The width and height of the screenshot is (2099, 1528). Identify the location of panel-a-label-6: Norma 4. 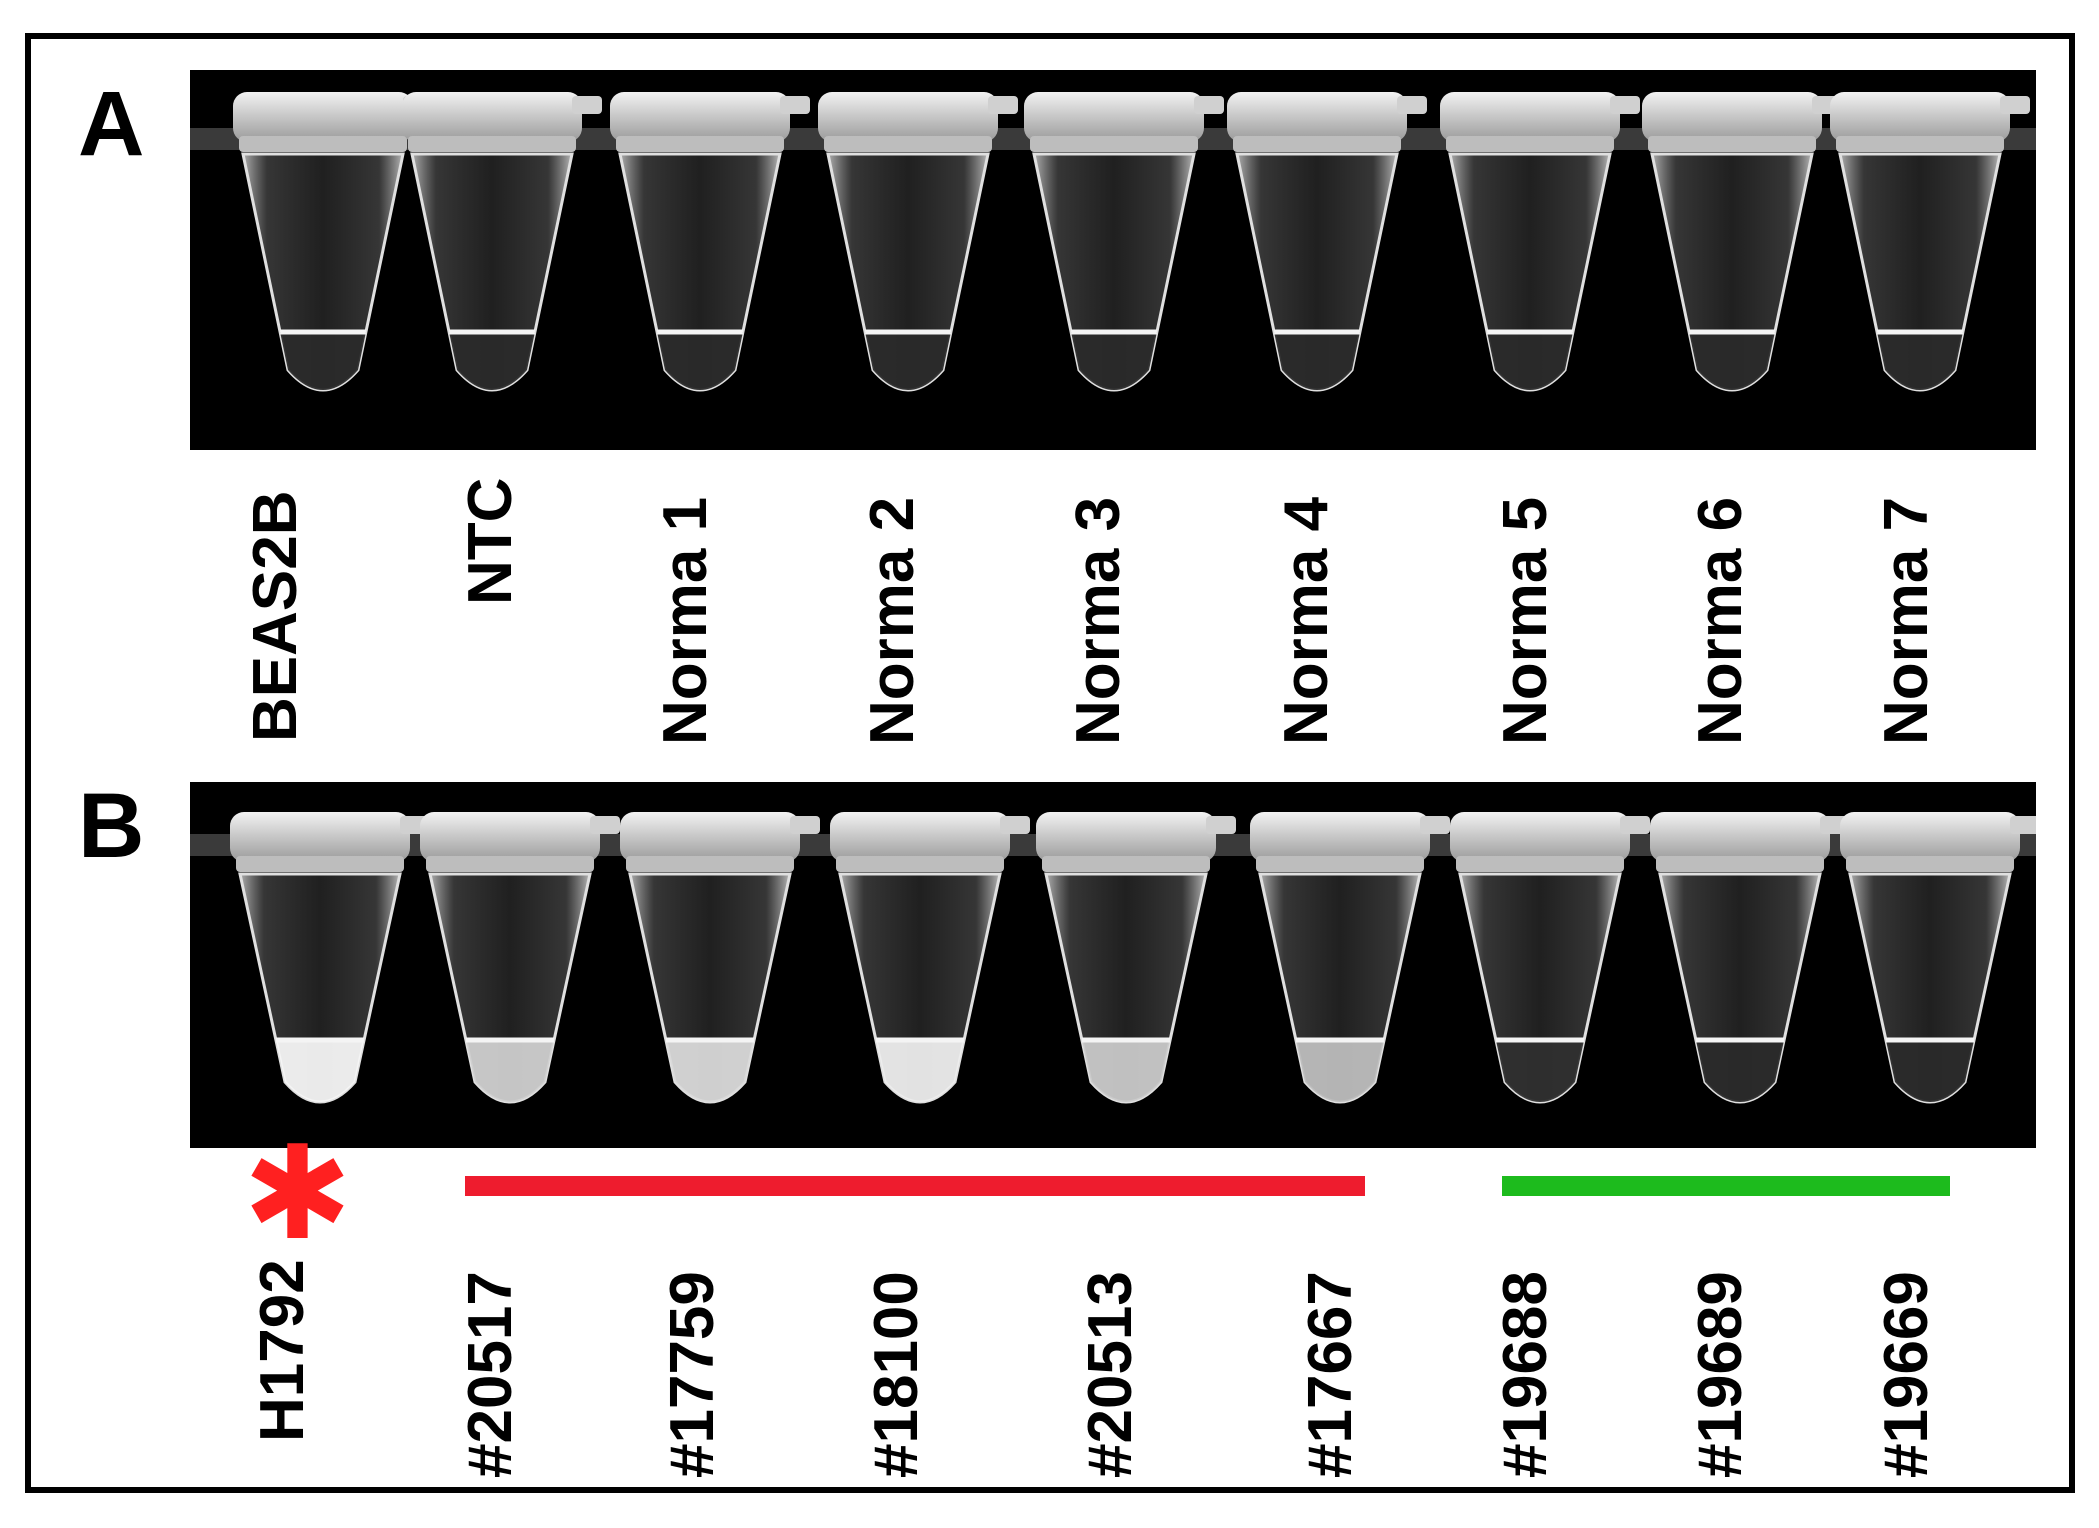
(1306, 620).